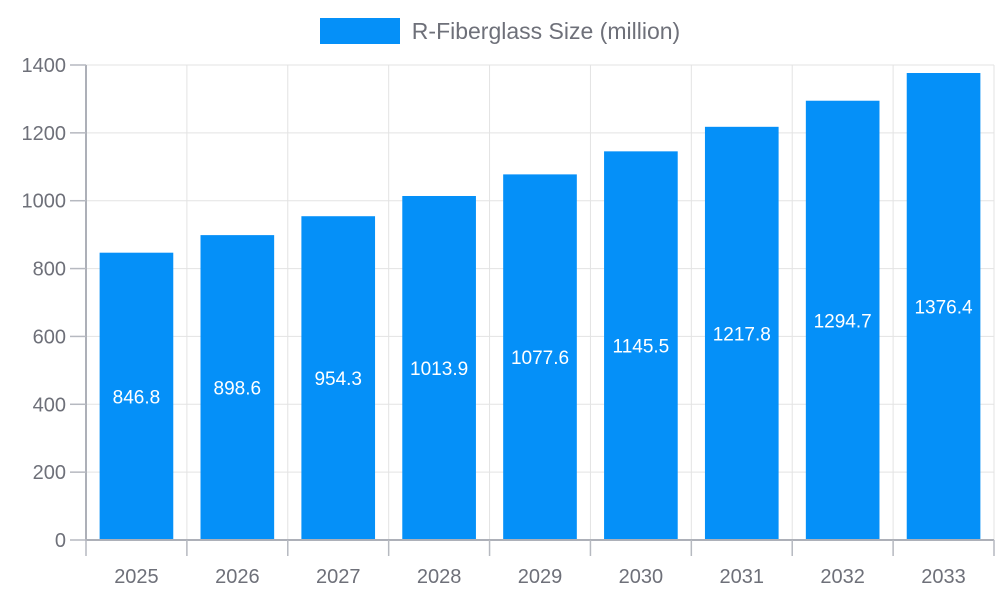  I want to click on x-axis-label-2027: 2027, so click(338, 577).